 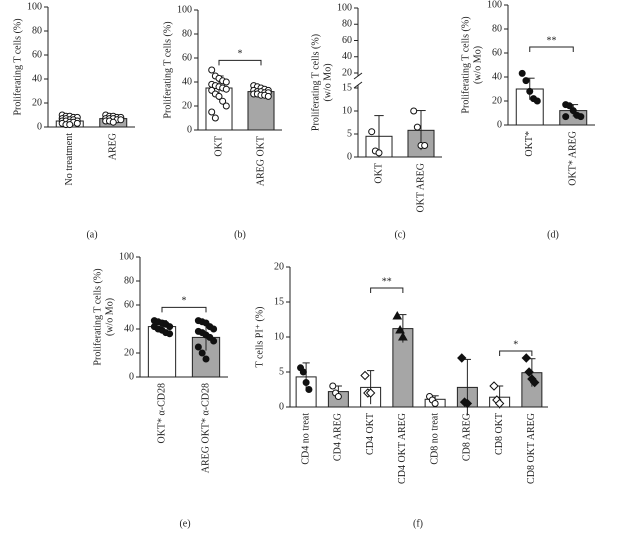 I want to click on x-tick-label: CD4 no treat, so click(x=305, y=439).